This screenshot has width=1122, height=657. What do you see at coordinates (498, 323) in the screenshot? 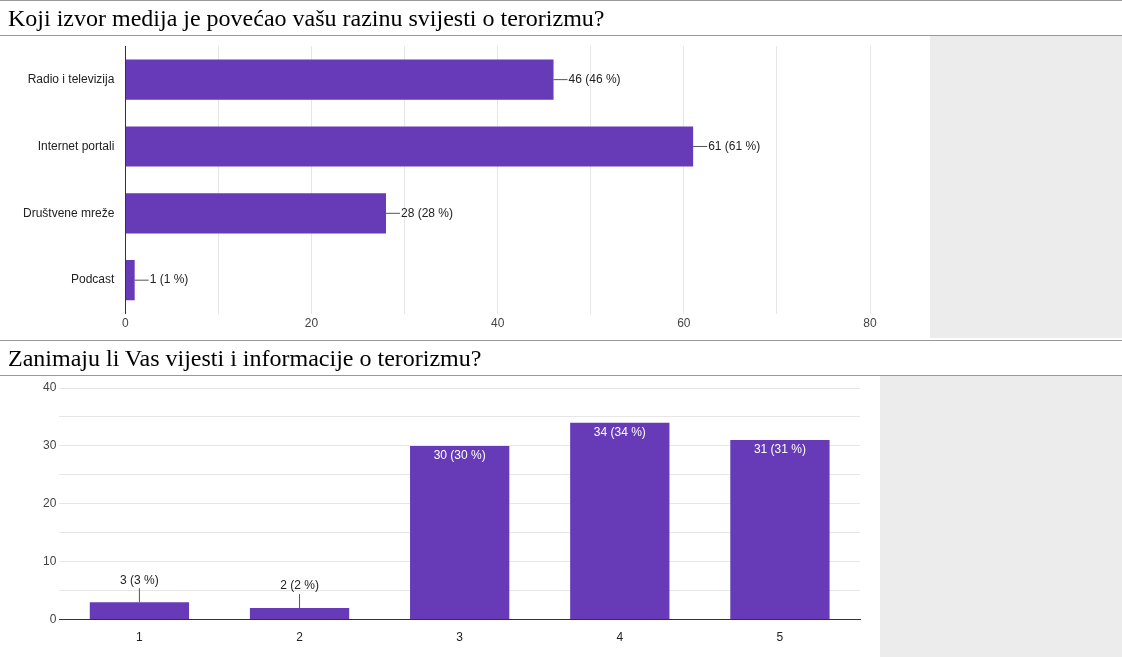
I see `x-tick-label: 40` at bounding box center [498, 323].